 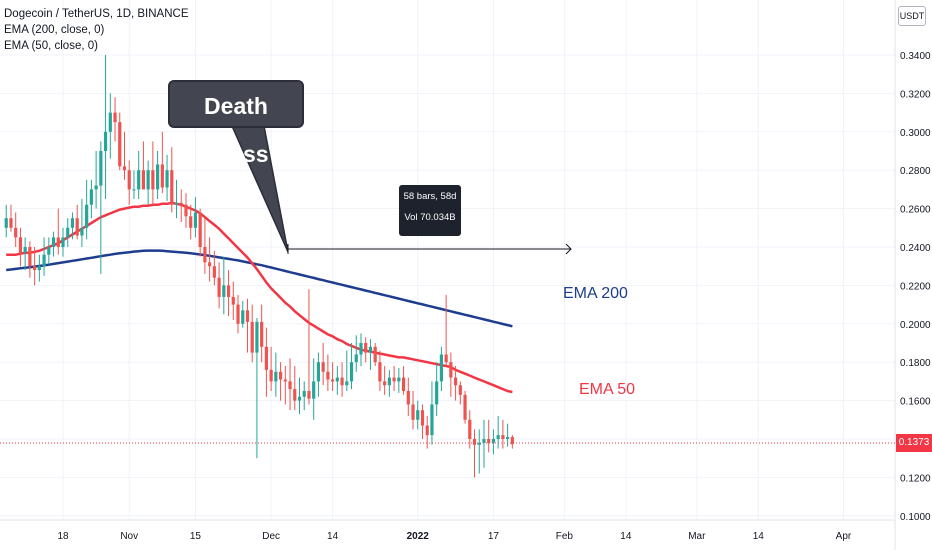 What do you see at coordinates (915, 478) in the screenshot?
I see `price-tick-label: 0.1200` at bounding box center [915, 478].